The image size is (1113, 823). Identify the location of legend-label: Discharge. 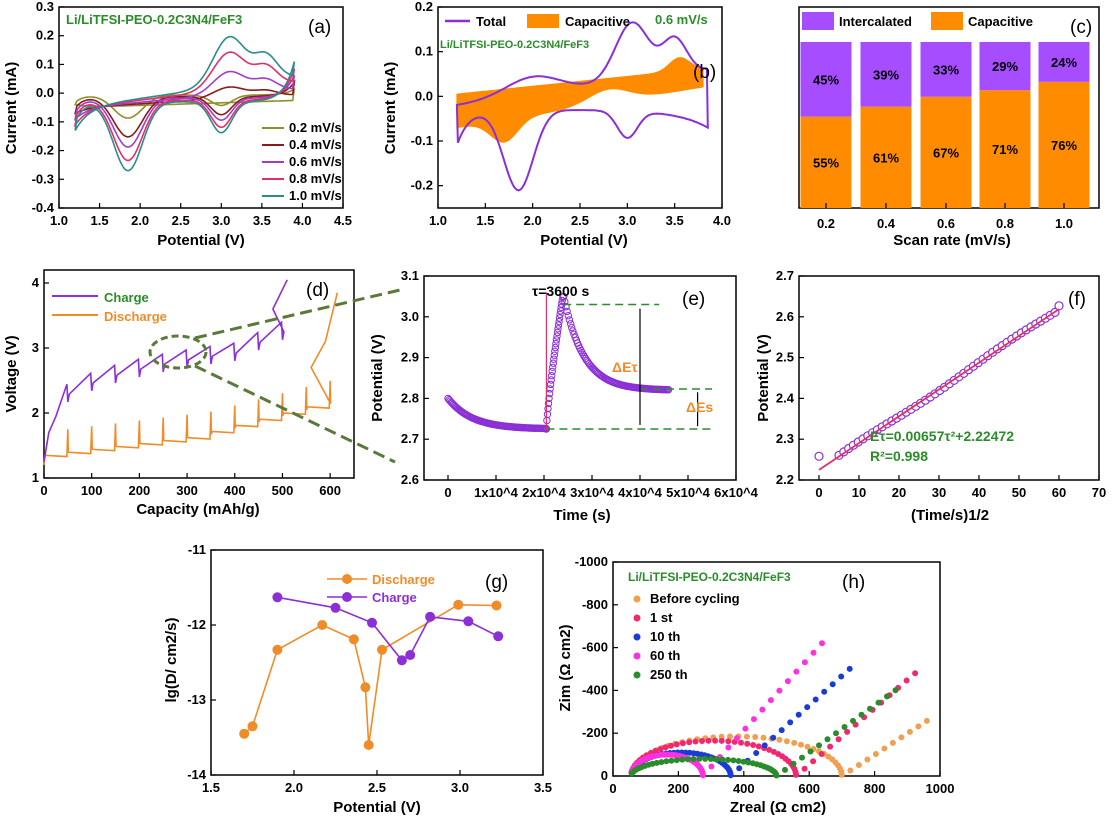
(403, 579).